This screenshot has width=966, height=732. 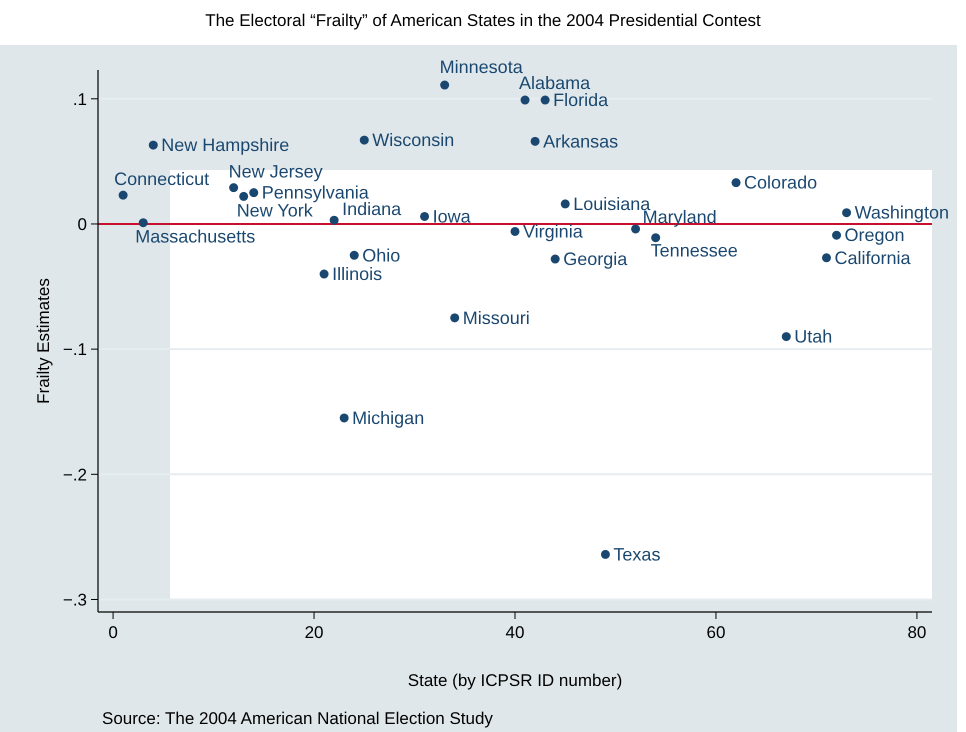 What do you see at coordinates (515, 632) in the screenshot?
I see `x-tick-label: 40` at bounding box center [515, 632].